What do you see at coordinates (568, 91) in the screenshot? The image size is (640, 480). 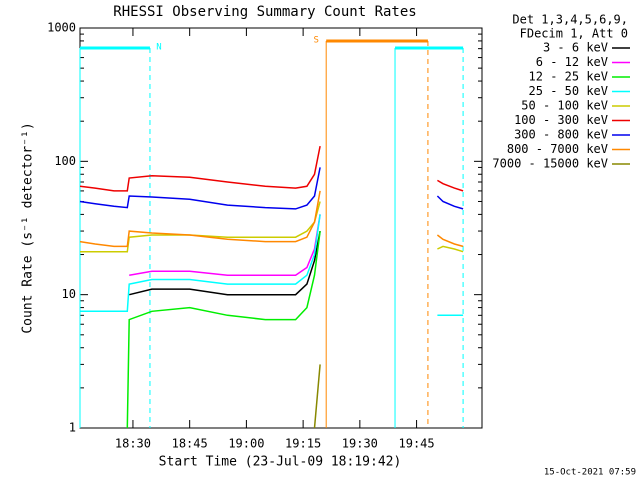 I see `legend-label: 25 - 50 keV` at bounding box center [568, 91].